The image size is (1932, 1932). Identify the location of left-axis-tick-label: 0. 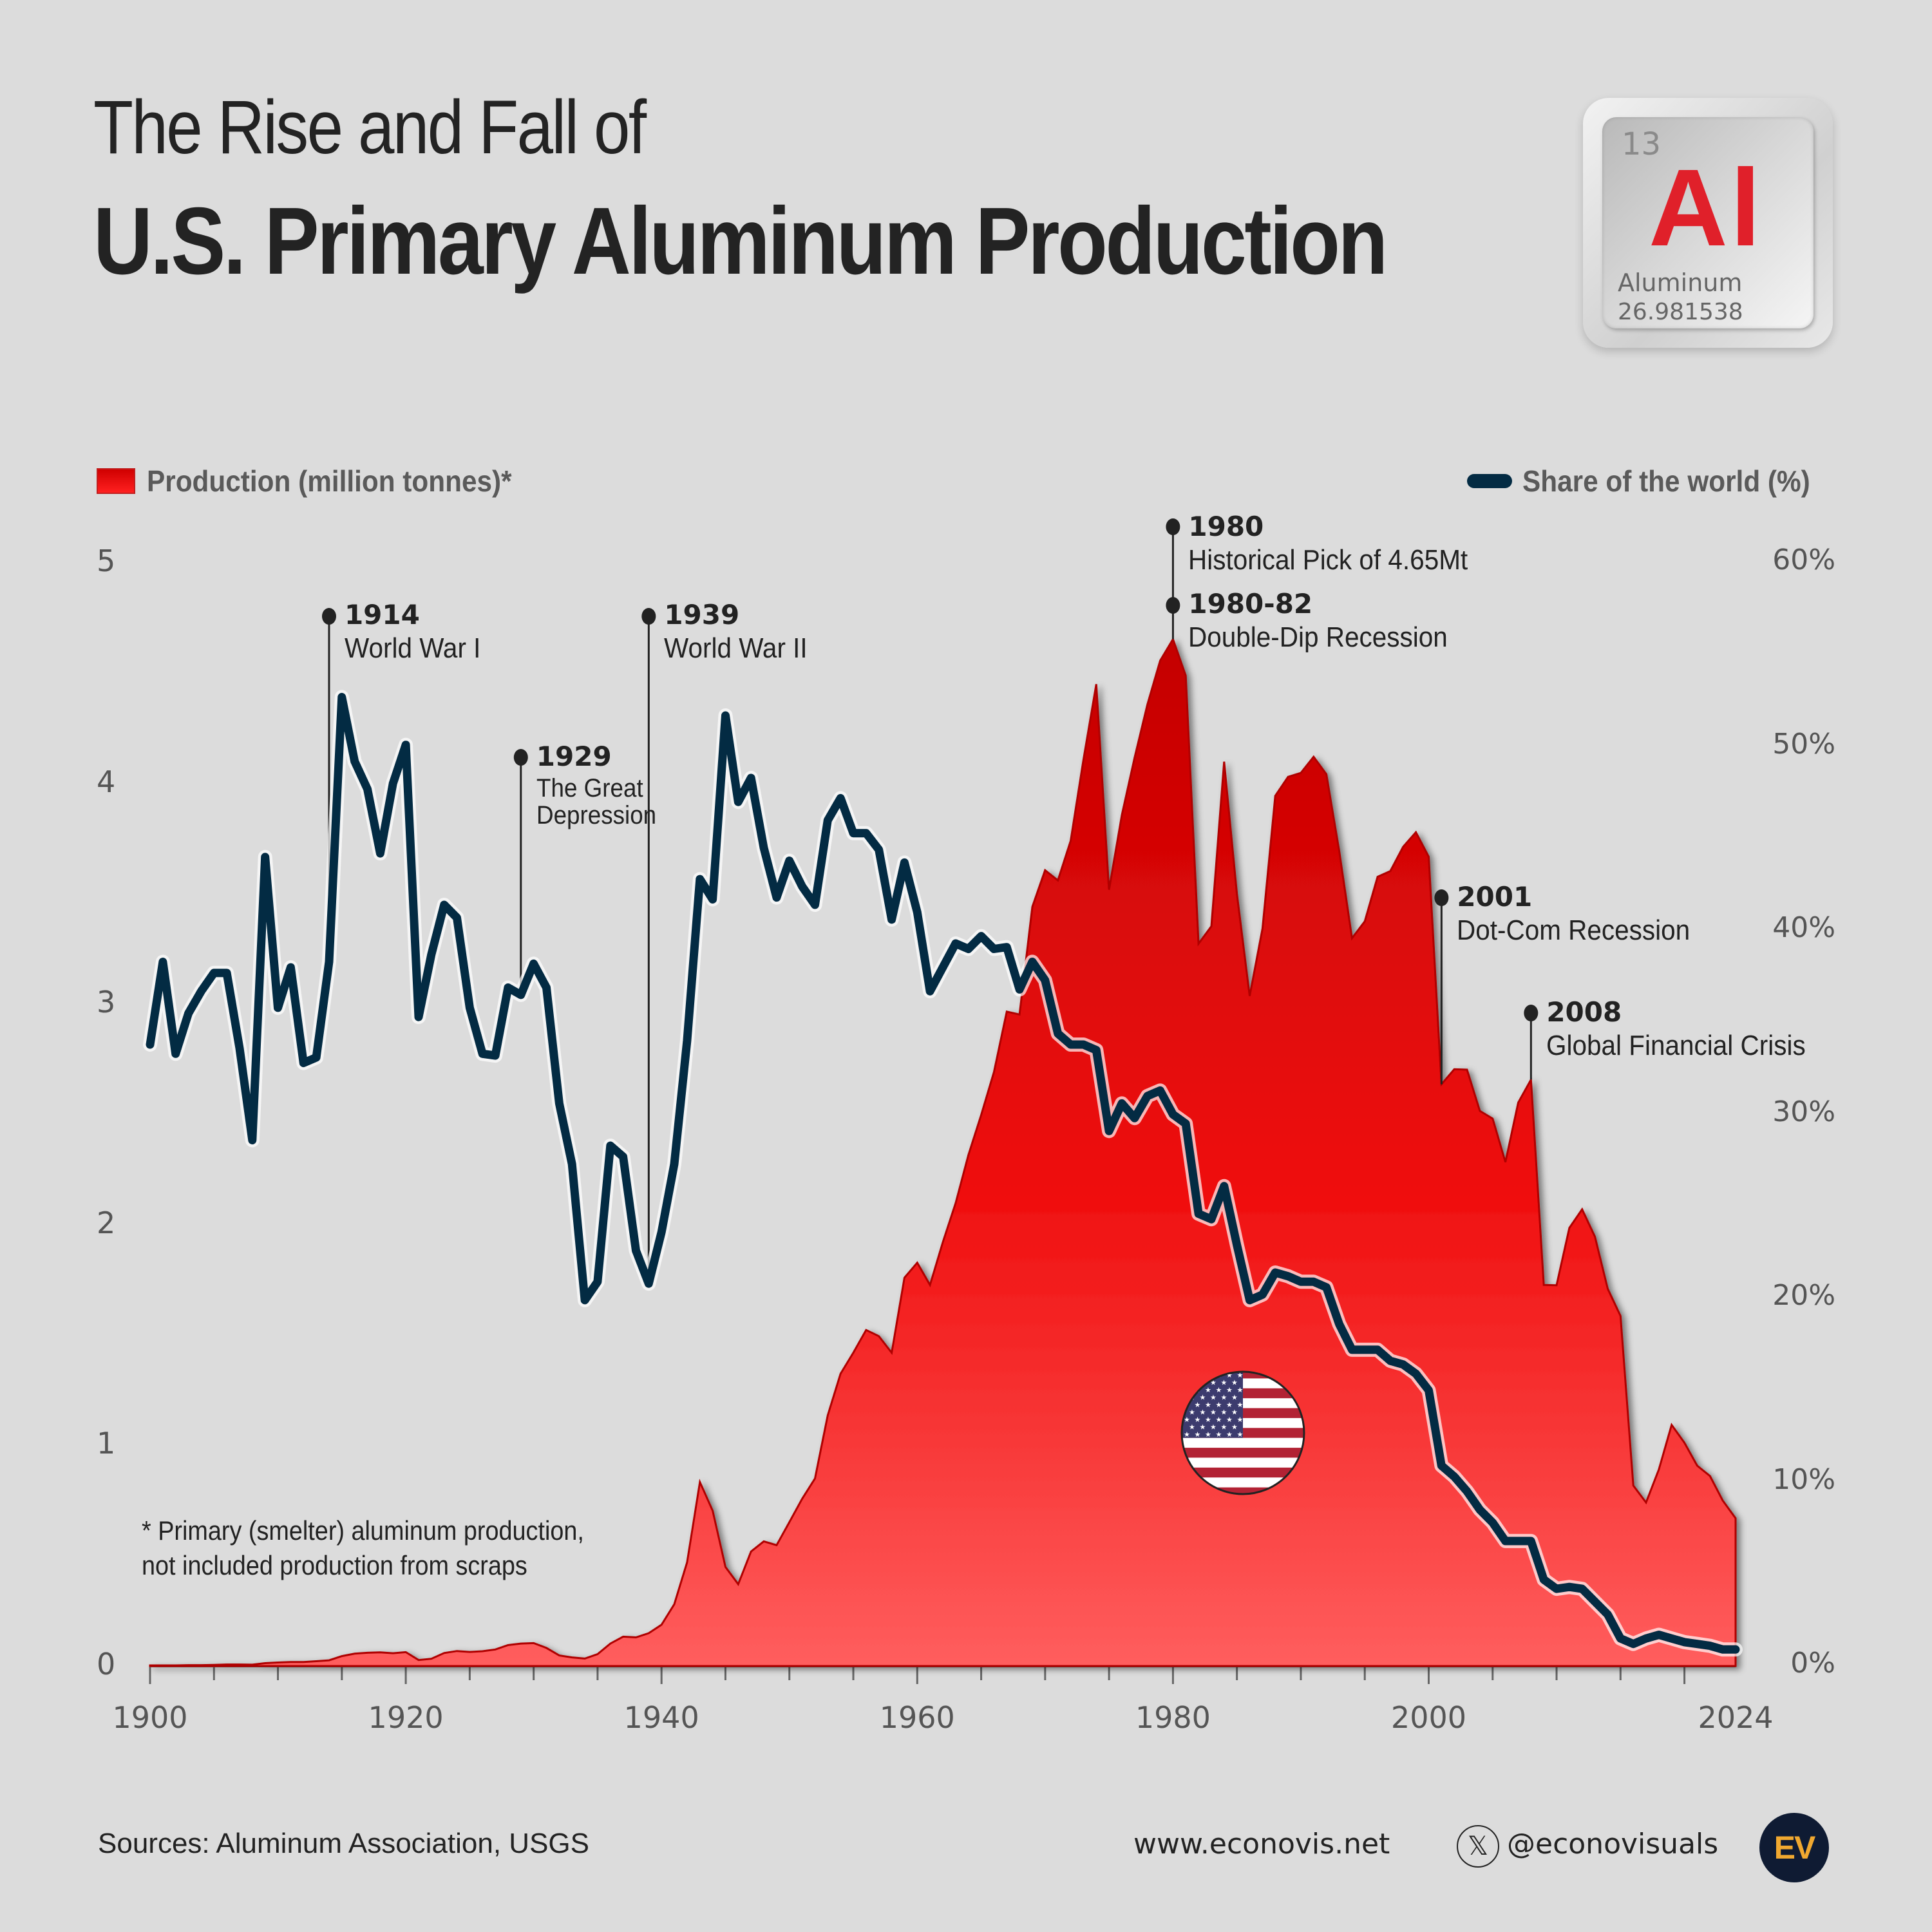
(107, 1664).